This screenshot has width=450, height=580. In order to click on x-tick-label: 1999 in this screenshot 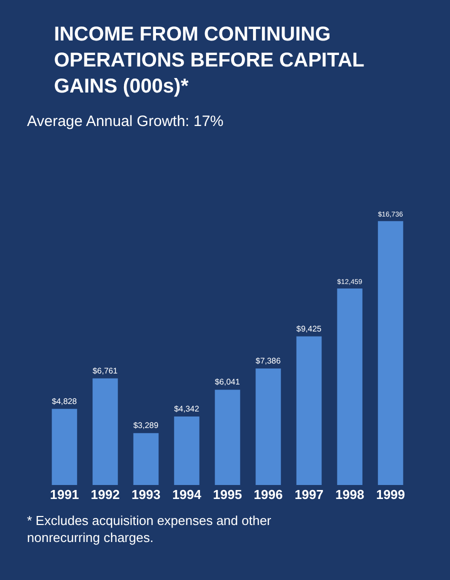, I will do `click(390, 494)`.